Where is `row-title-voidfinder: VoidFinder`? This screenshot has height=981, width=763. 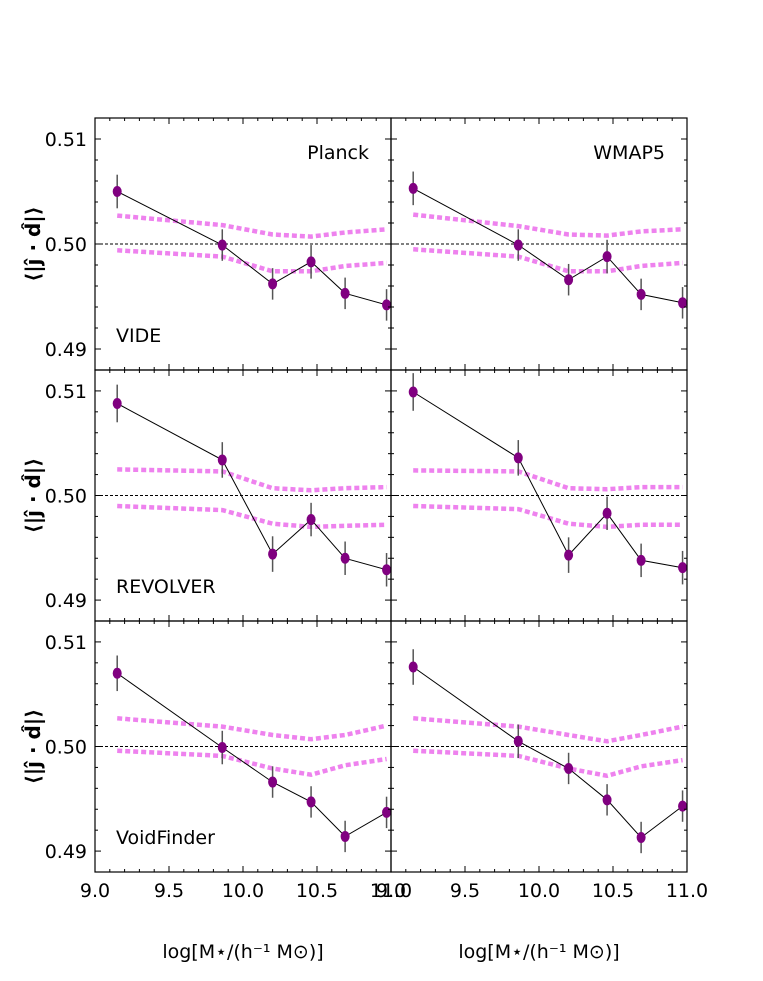
row-title-voidfinder: VoidFinder is located at coordinates (165, 838).